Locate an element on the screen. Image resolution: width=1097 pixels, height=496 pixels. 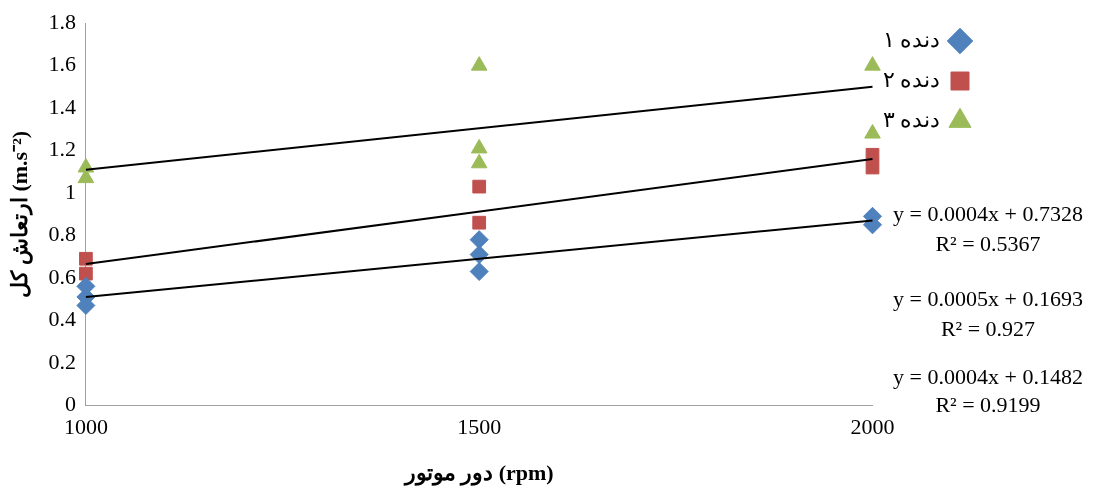
text: R² = 0.927 is located at coordinates (988, 328).